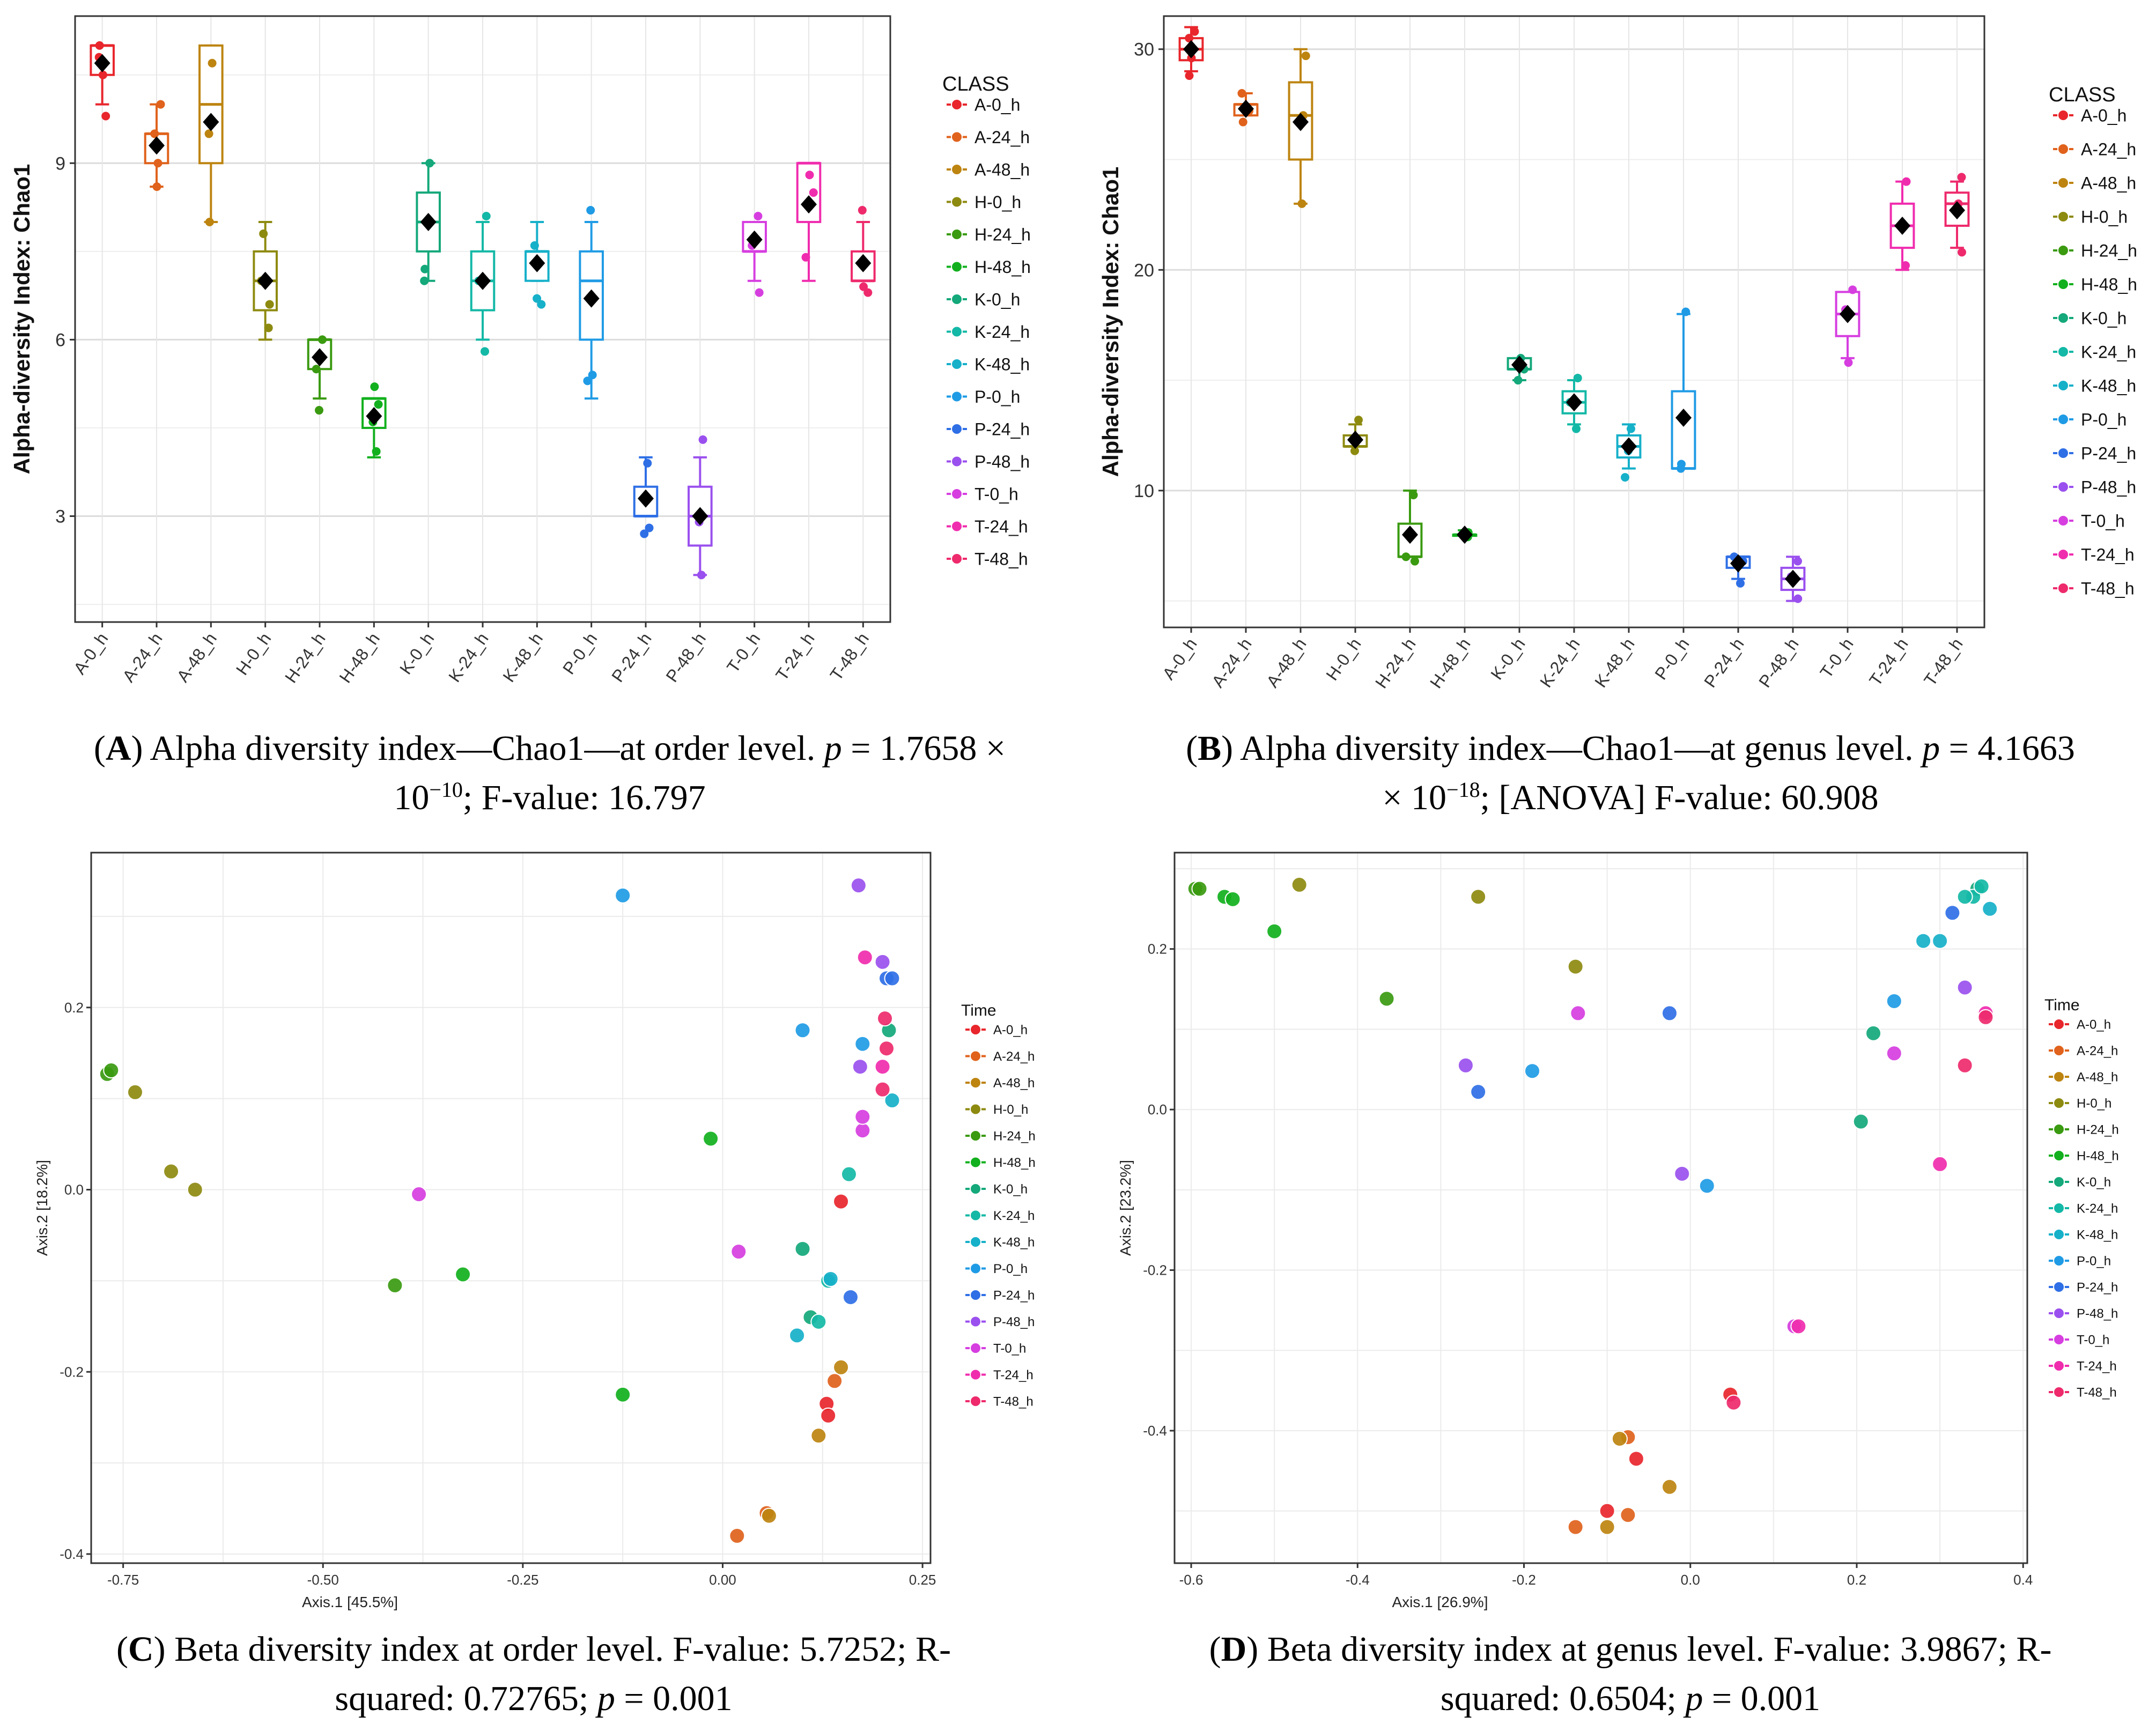  Describe the element at coordinates (412, 798) in the screenshot. I see `caption-a-text3: 10` at that location.